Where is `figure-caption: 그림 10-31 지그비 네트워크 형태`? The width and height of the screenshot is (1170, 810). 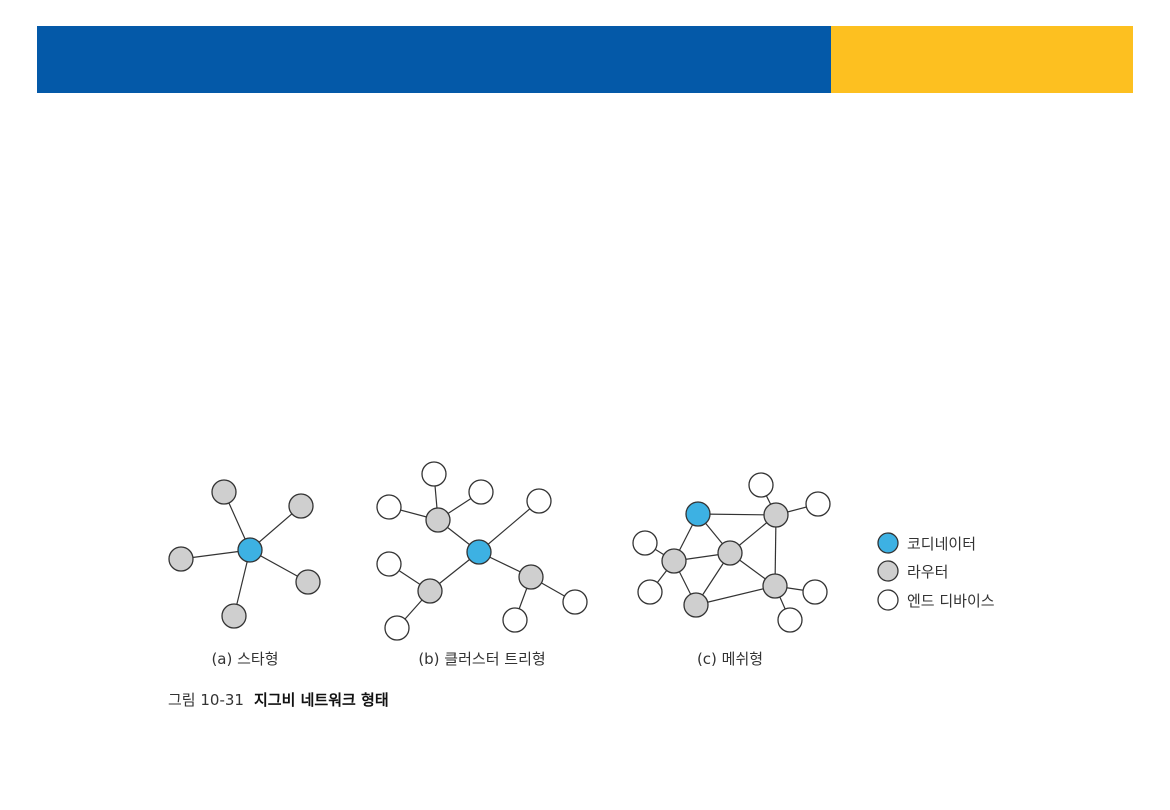 figure-caption: 그림 10-31 지그비 네트워크 형태 is located at coordinates (278, 700).